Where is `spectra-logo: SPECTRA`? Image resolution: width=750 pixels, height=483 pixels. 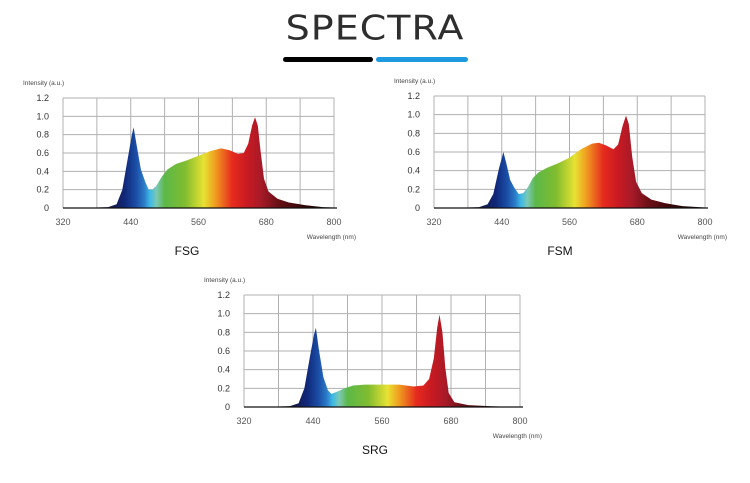
spectra-logo: SPECTRA is located at coordinates (375, 28).